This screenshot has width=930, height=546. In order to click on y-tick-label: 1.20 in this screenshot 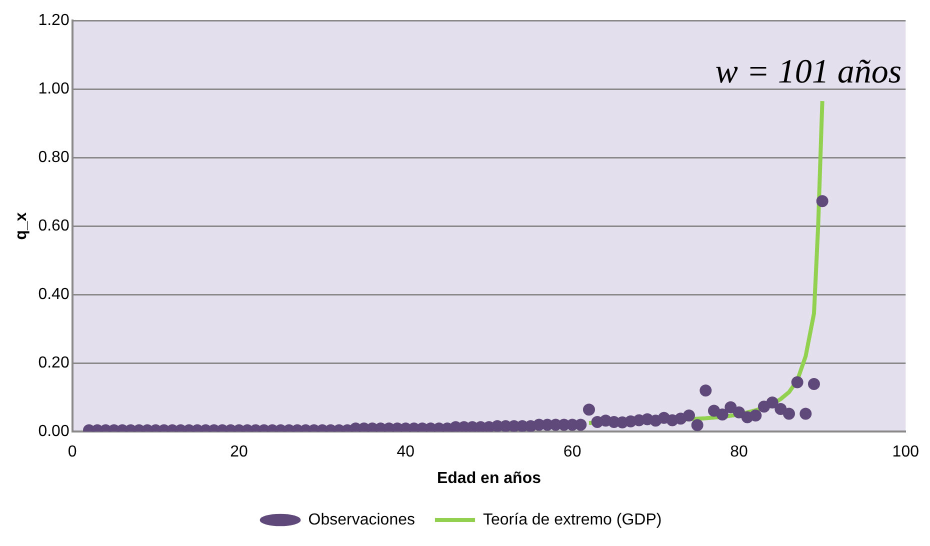, I will do `click(54, 21)`.